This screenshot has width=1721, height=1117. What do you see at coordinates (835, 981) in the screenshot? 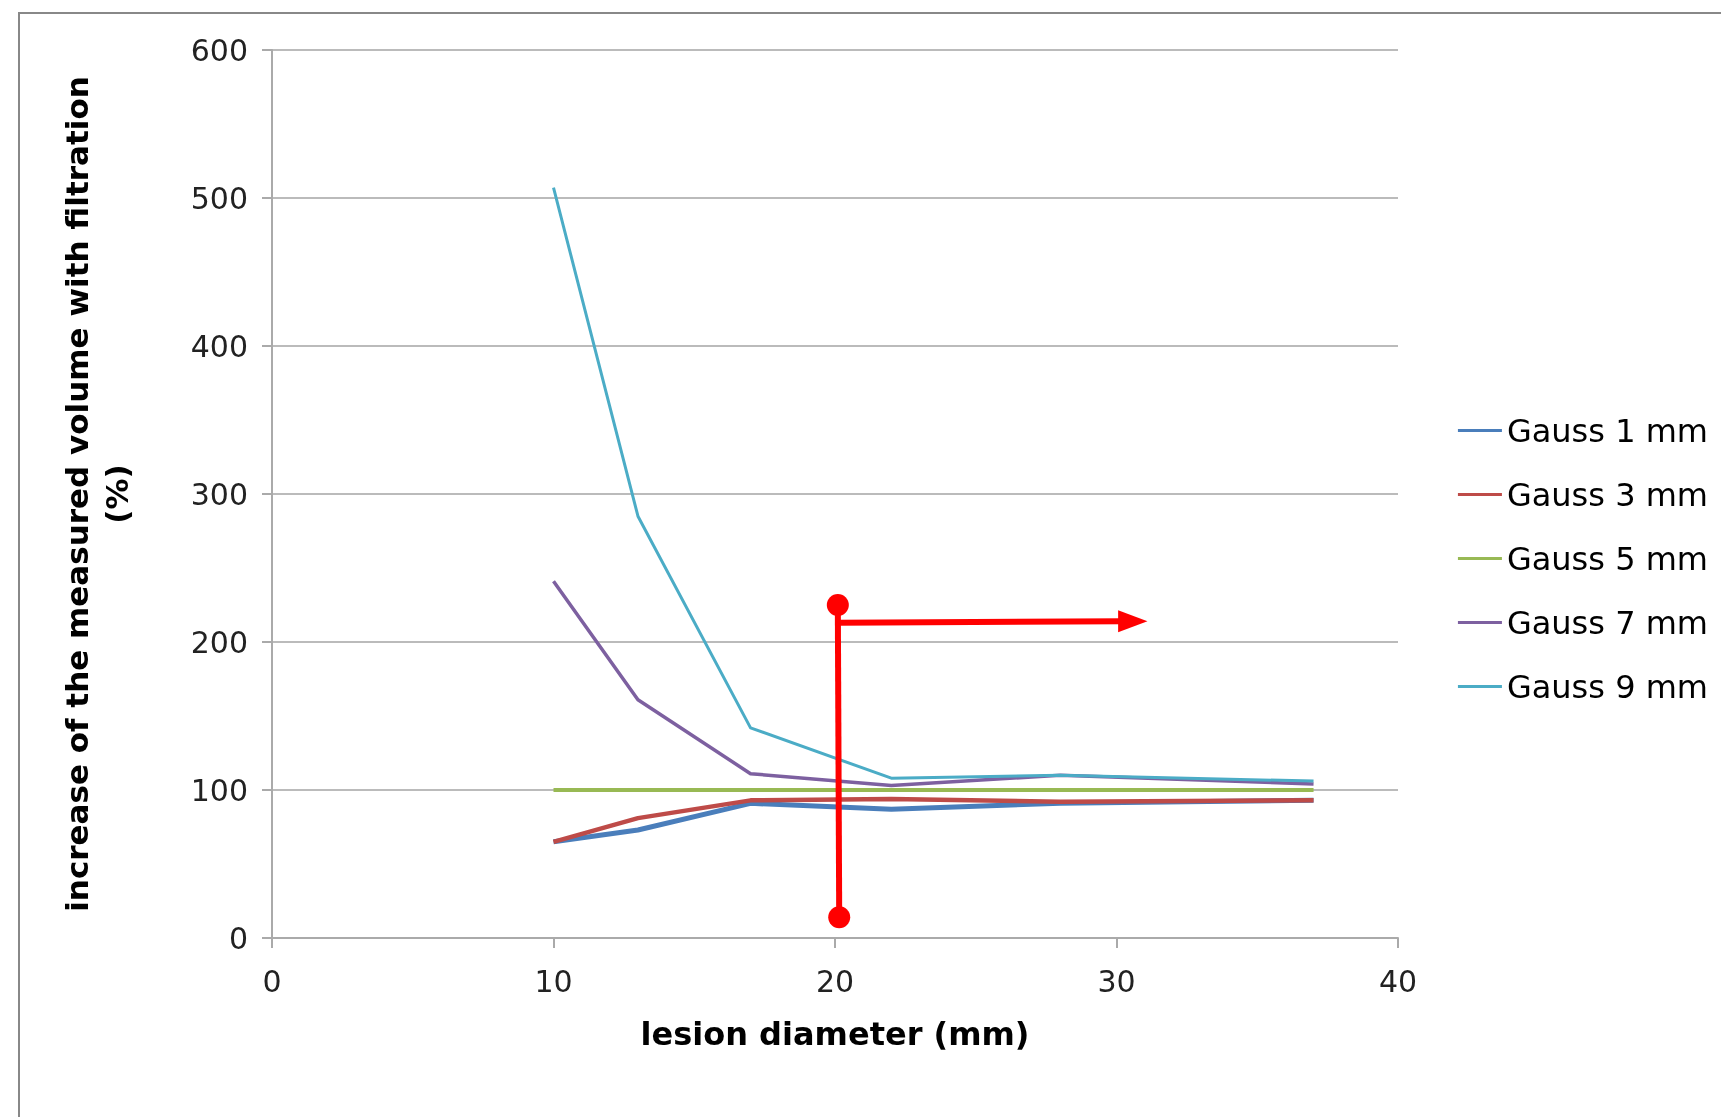
I see `x-tick-label: 20` at bounding box center [835, 981].